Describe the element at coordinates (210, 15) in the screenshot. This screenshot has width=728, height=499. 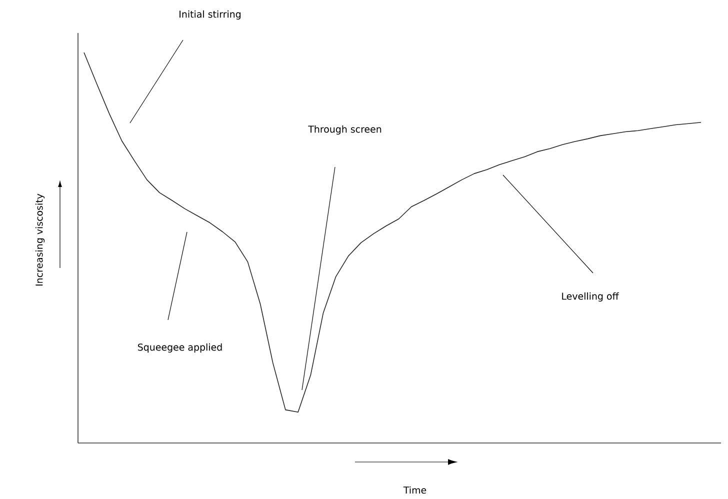
I see `text: Initial stirring` at that location.